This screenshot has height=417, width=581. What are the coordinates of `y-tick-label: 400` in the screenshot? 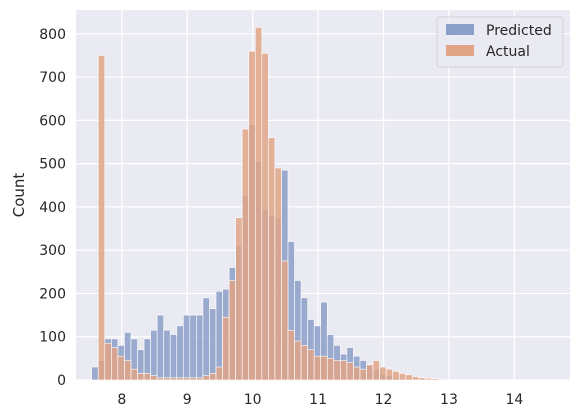 It's located at (52, 208).